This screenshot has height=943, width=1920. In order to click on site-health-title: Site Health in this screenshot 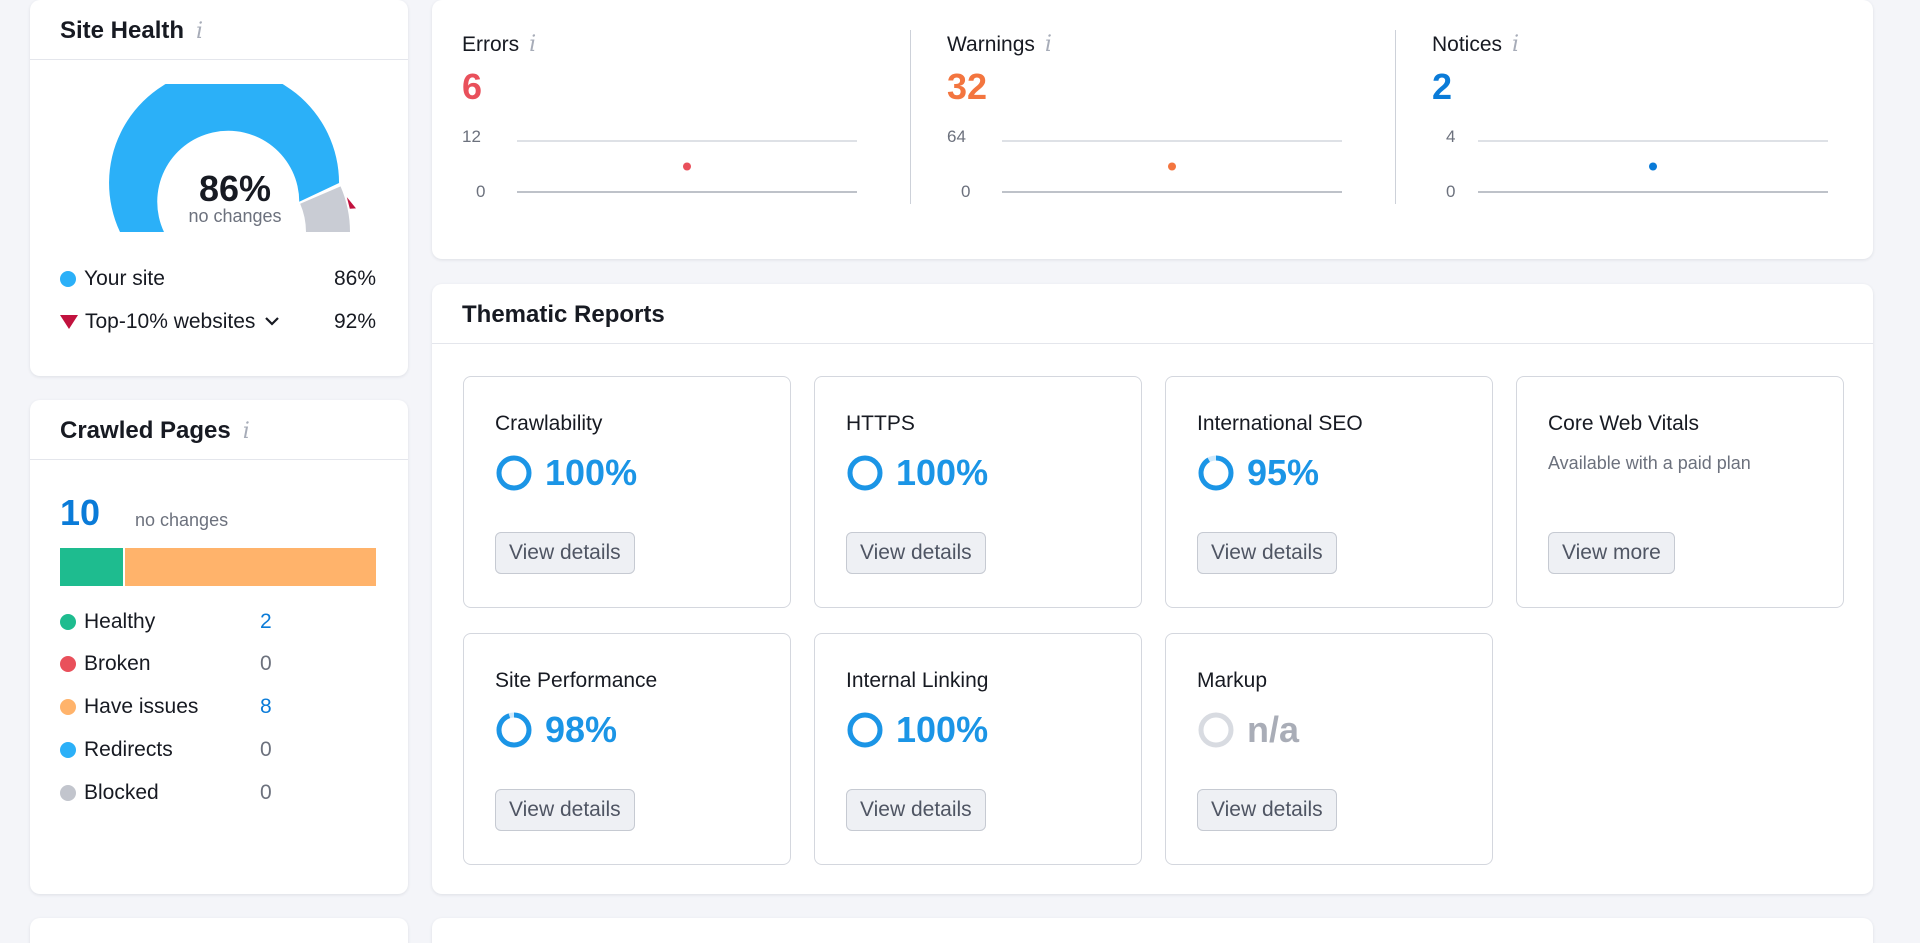, I will do `click(122, 30)`.